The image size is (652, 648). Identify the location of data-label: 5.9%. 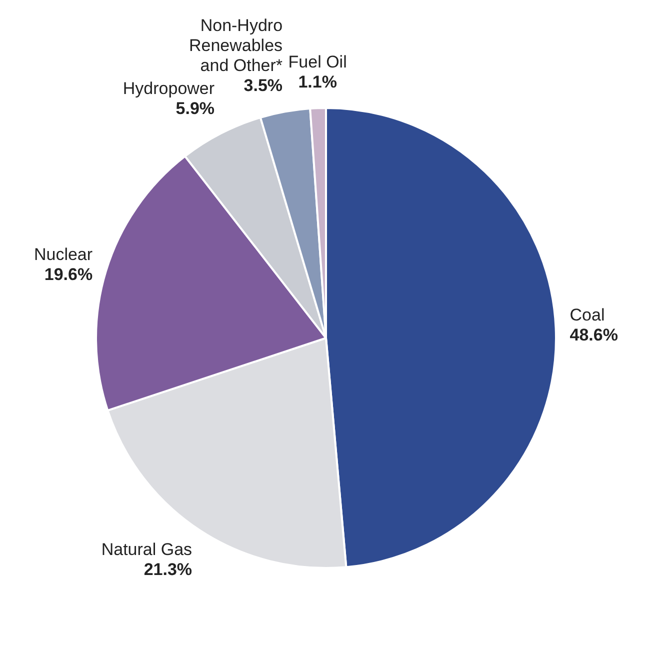
(195, 108).